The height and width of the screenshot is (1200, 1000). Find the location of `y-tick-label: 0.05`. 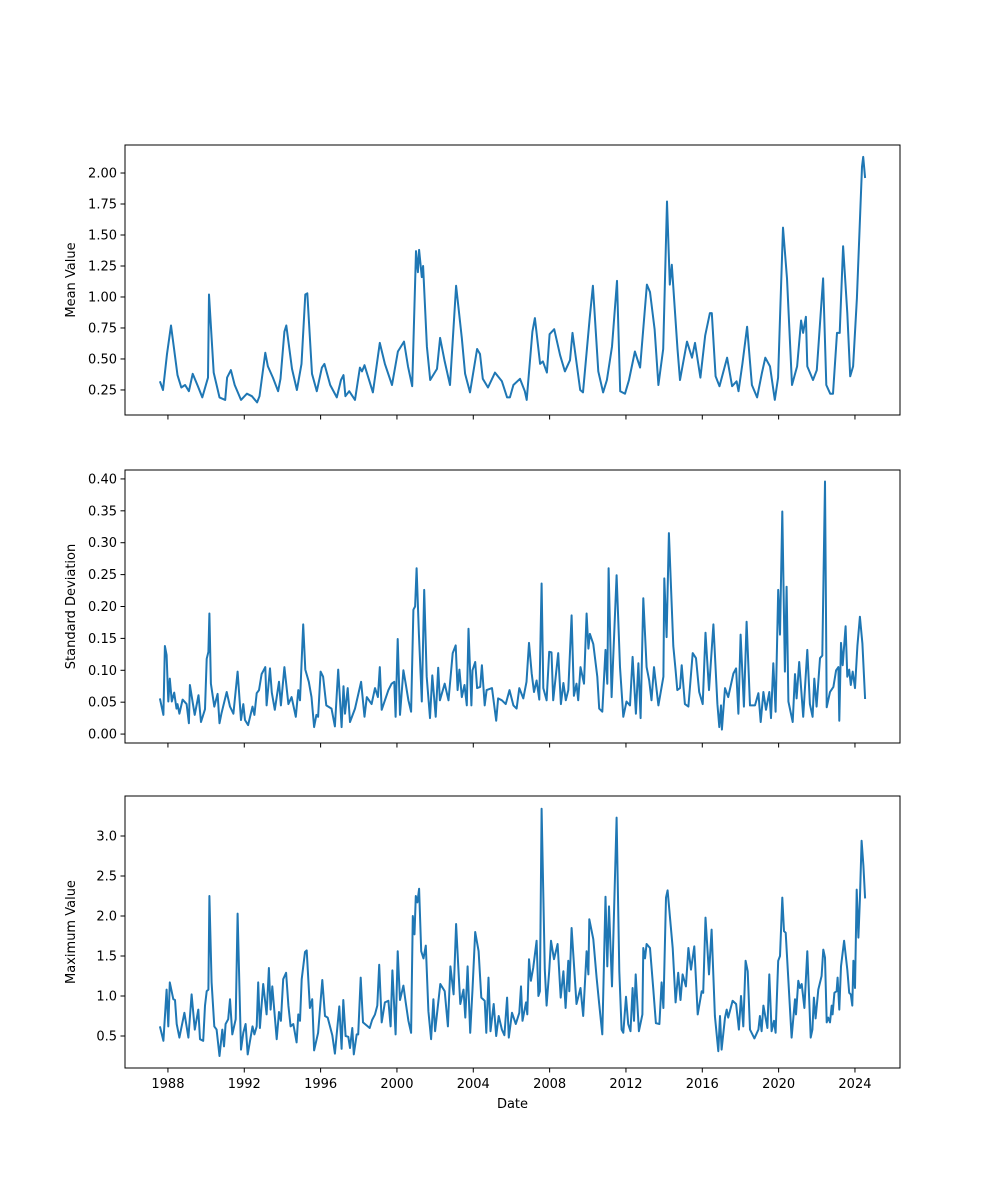

y-tick-label: 0.05 is located at coordinates (102, 703).